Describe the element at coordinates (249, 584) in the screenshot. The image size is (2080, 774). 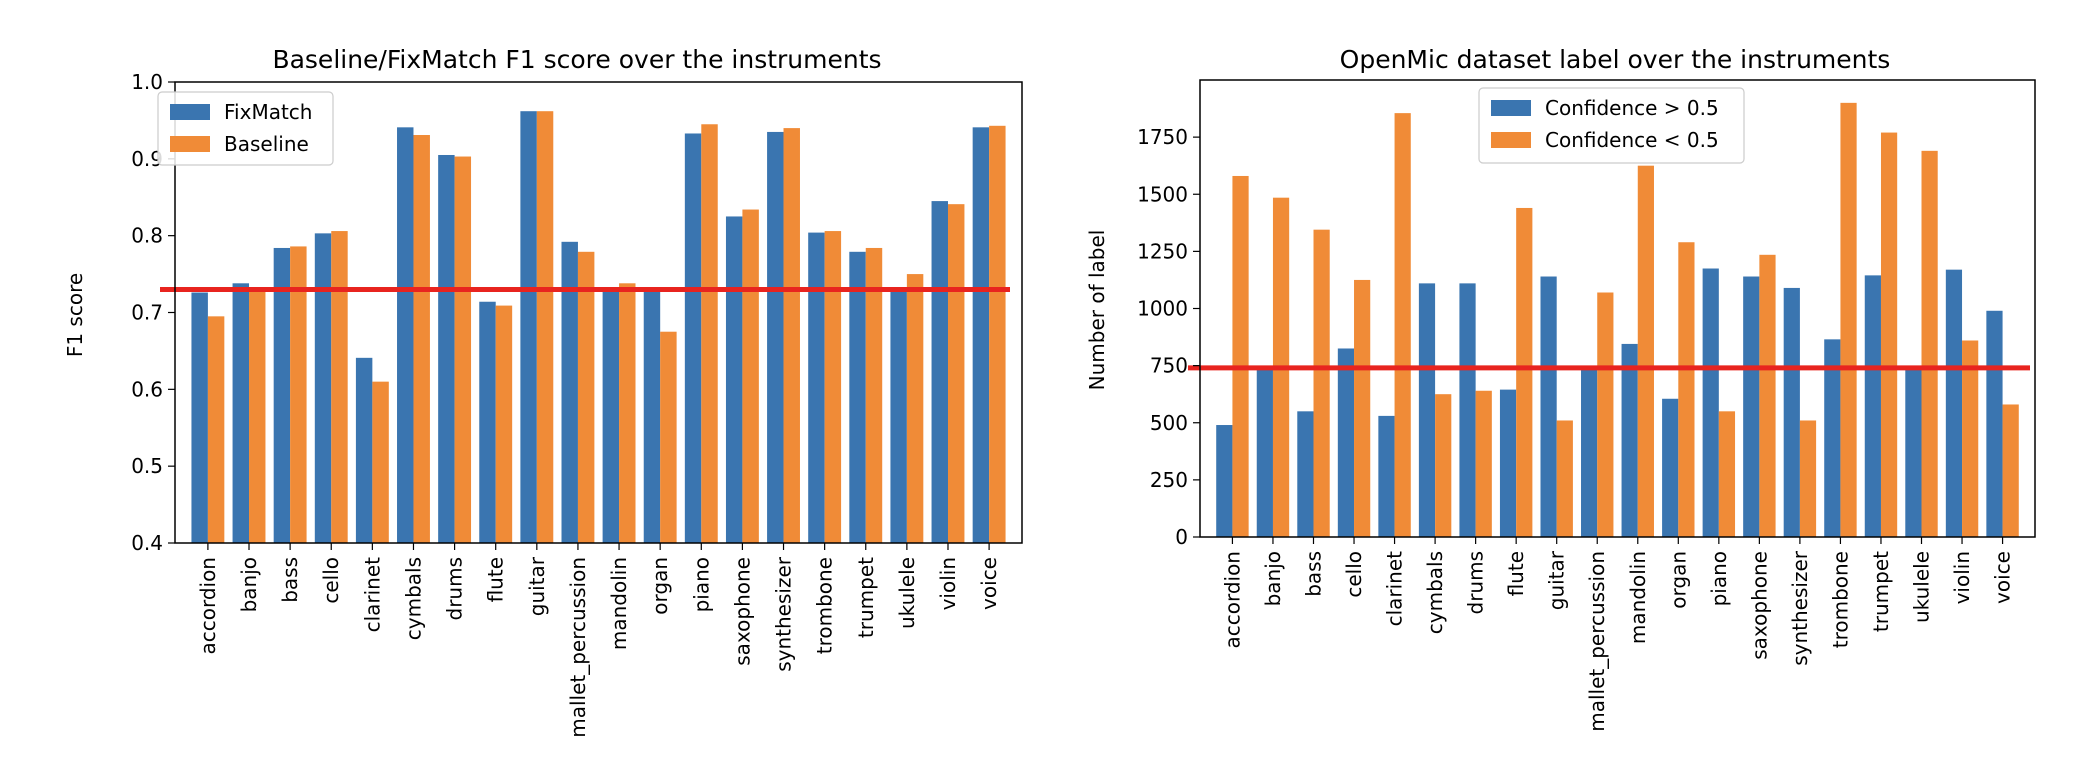
I see `x-tick-label-banjo: banjo` at that location.